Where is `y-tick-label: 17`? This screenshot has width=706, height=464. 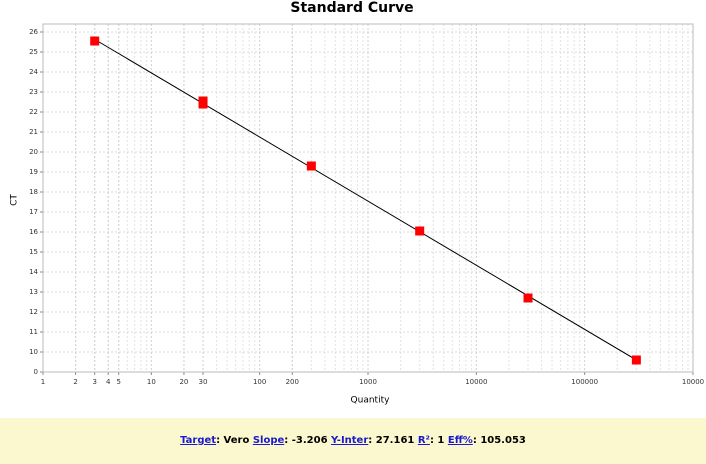
y-tick-label: 17 is located at coordinates (33, 212).